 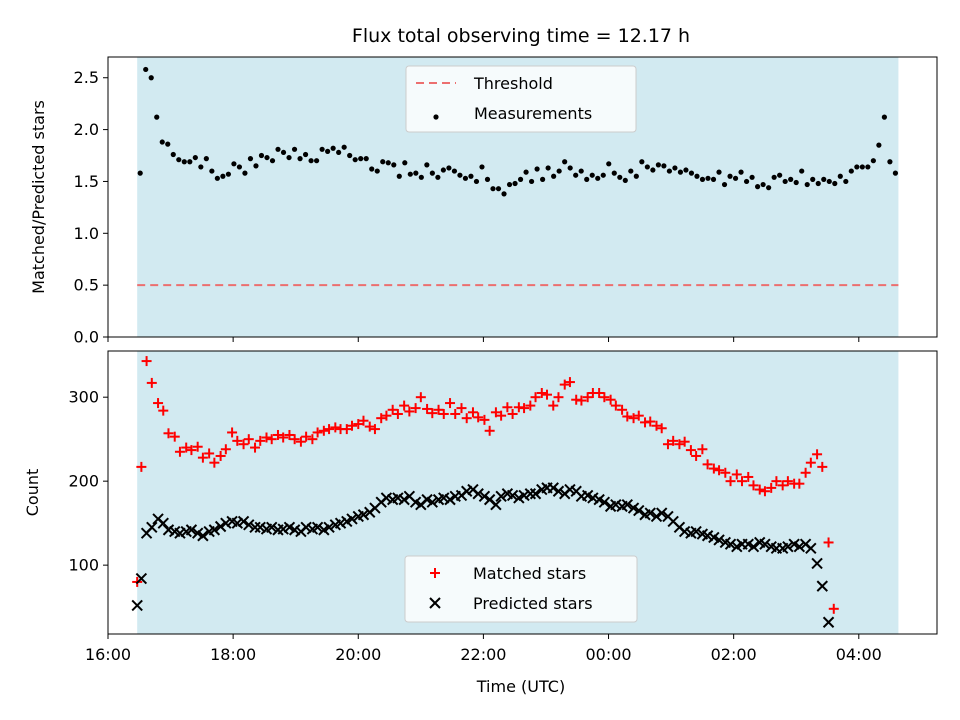 I want to click on x-tick-label: 20:00, so click(x=358, y=654).